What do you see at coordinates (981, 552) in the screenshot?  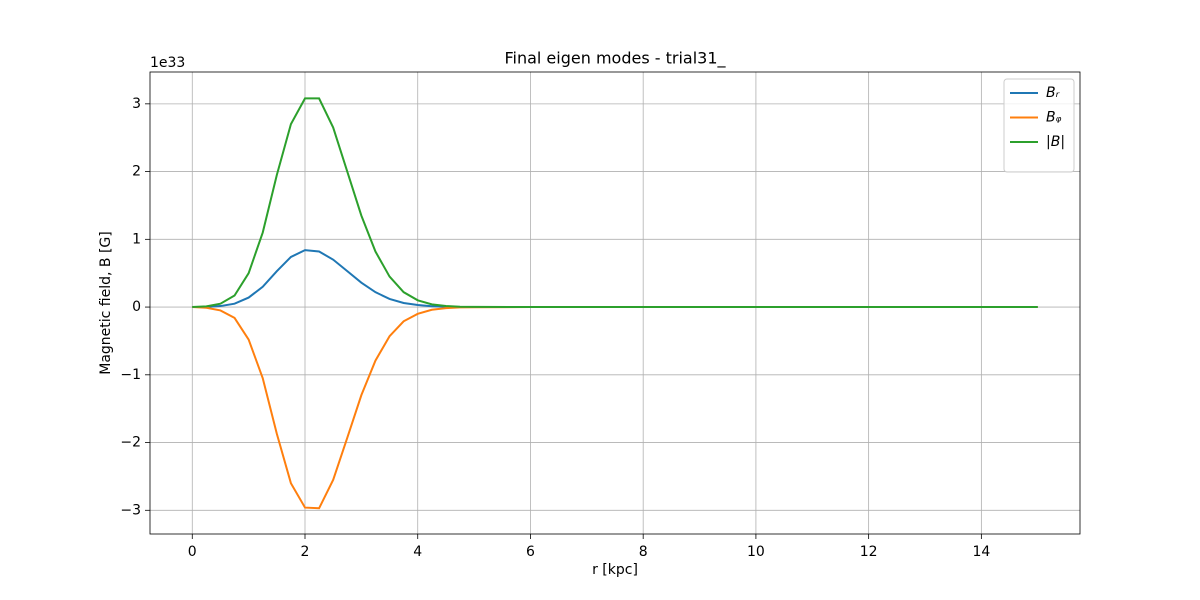 I see `x-tick-label: 14` at bounding box center [981, 552].